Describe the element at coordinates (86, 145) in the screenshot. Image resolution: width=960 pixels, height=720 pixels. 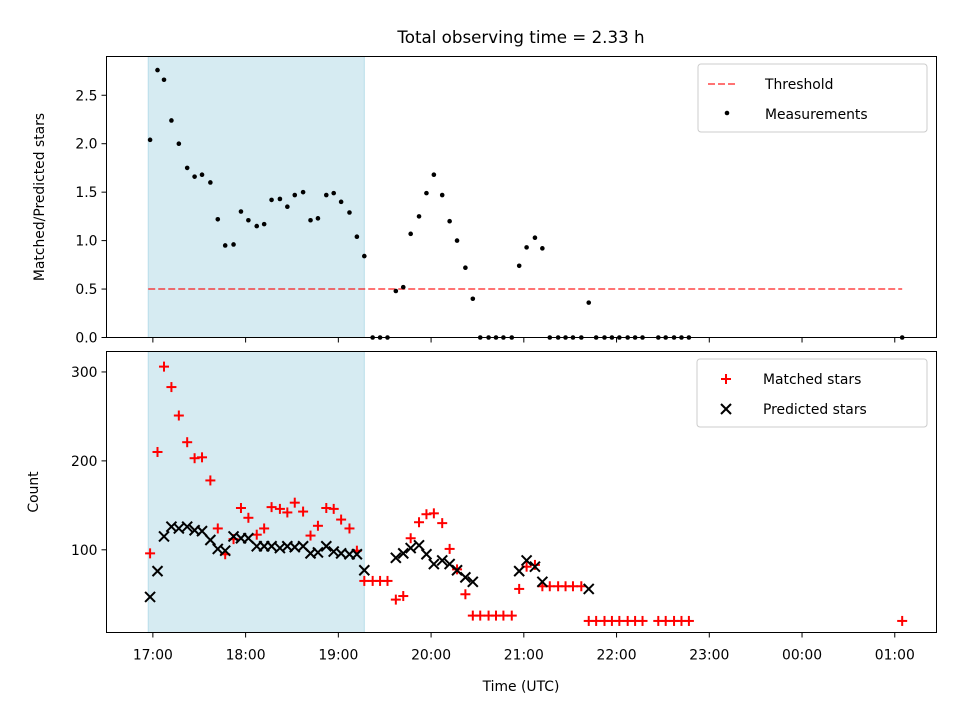
I see `y-tick-label: 2.0` at that location.